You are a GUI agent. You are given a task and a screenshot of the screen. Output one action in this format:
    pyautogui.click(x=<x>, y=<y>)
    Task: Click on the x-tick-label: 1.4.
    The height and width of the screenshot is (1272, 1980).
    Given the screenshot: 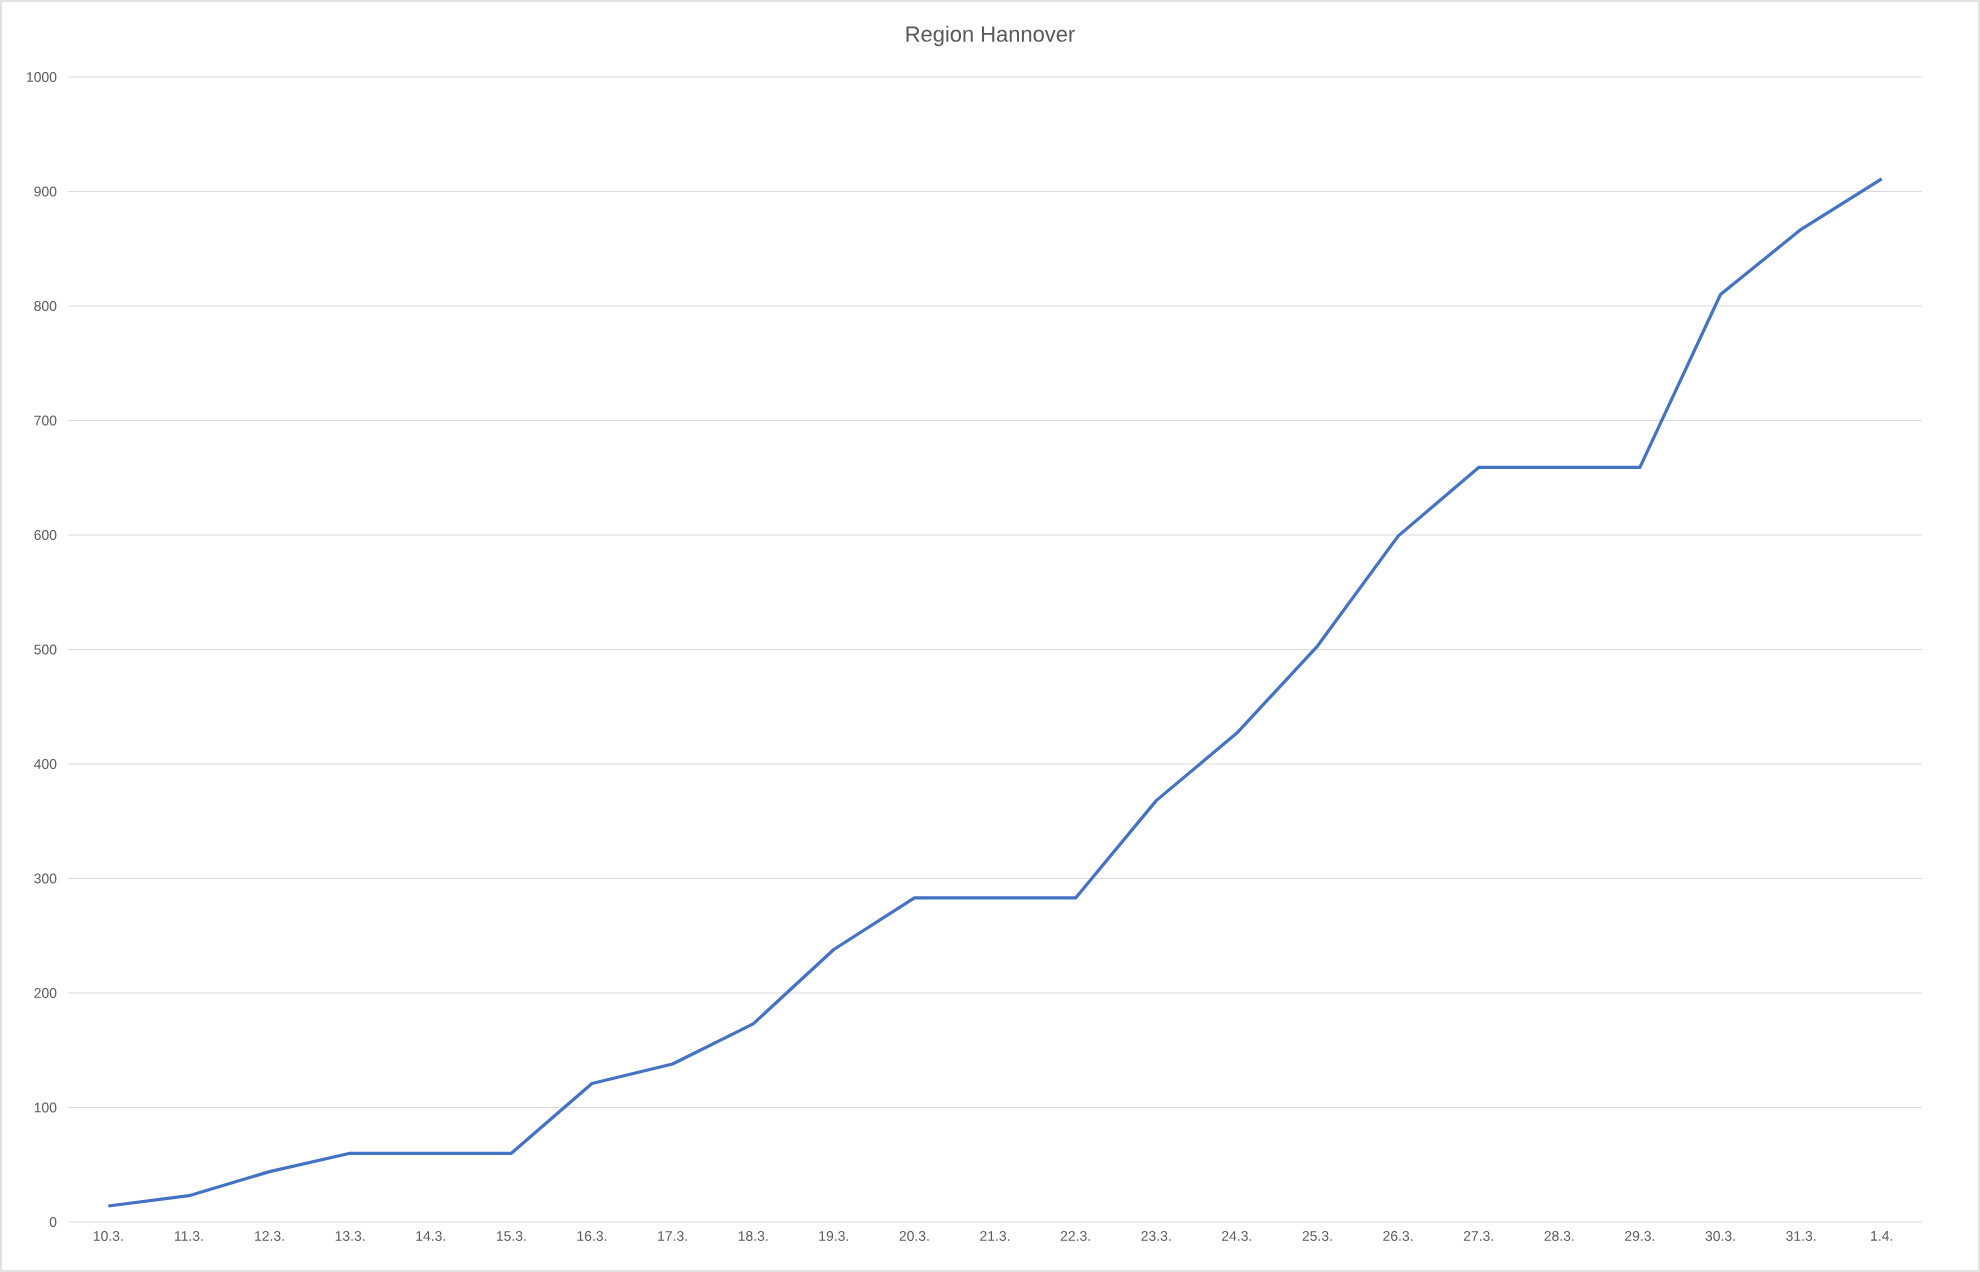 What is the action you would take?
    pyautogui.click(x=1882, y=1236)
    